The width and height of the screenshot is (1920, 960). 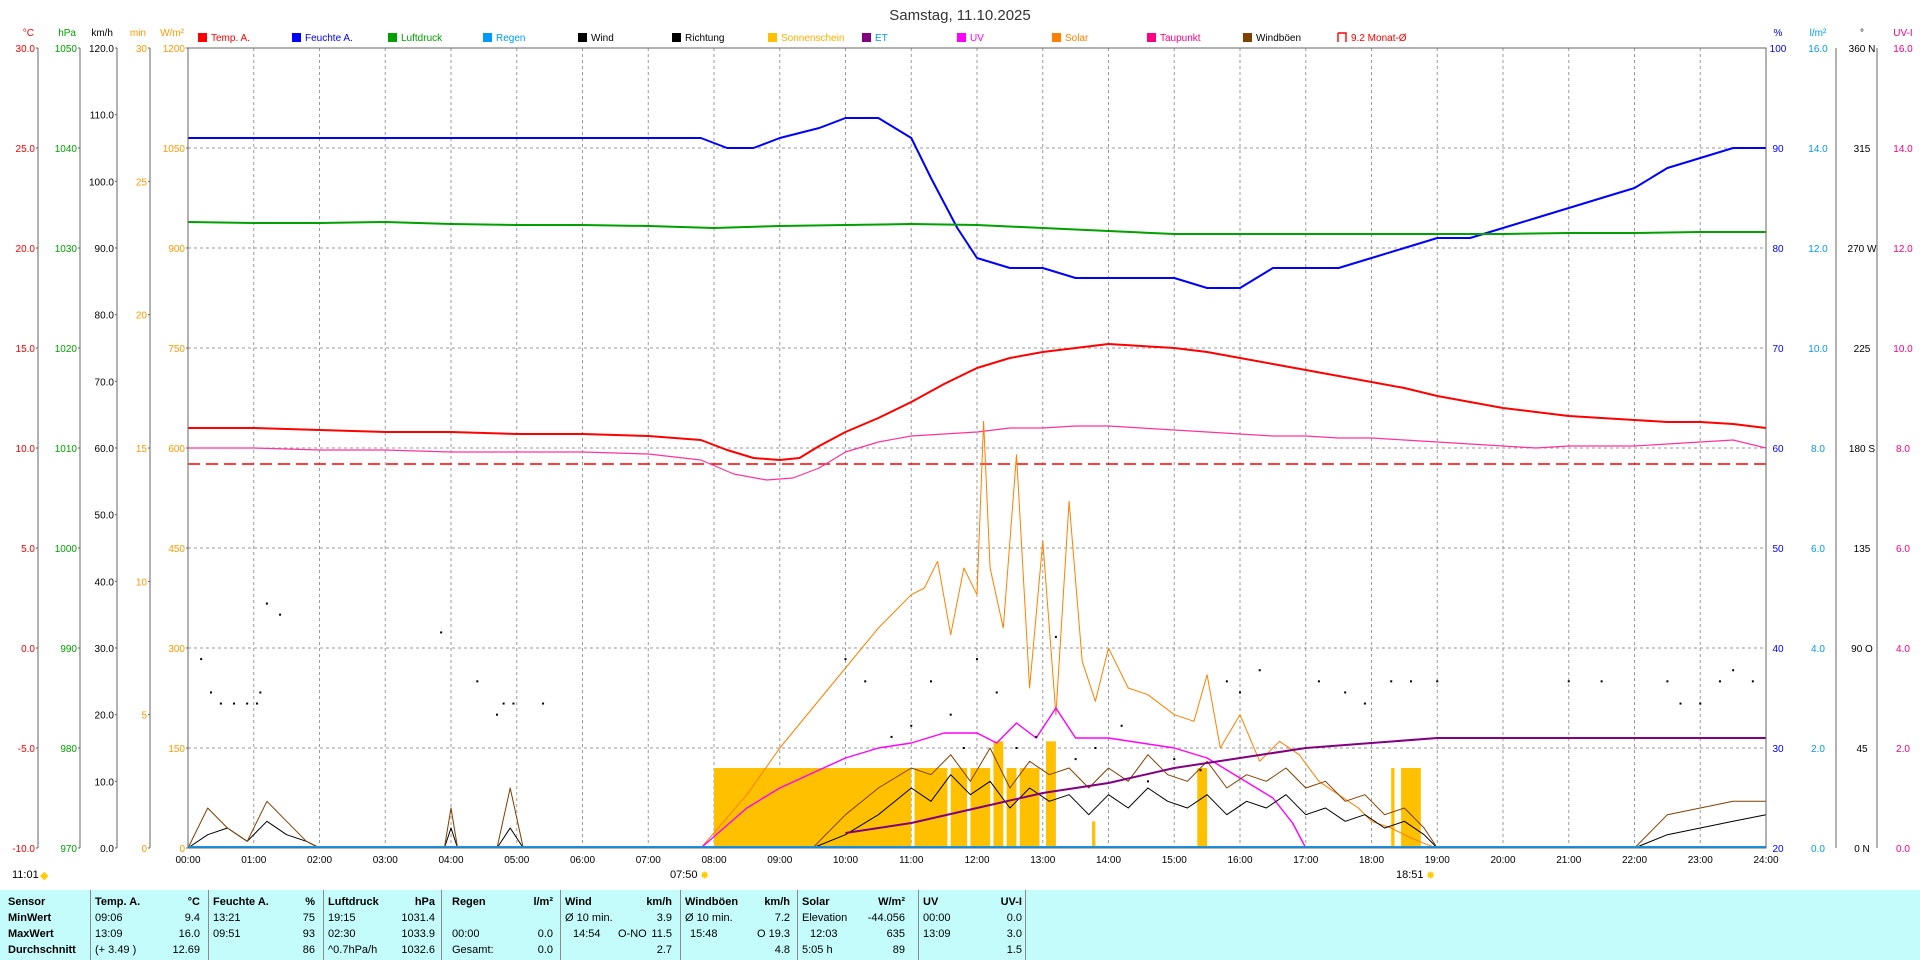 What do you see at coordinates (101, 182) in the screenshot?
I see `axis-tick-label: 100.0` at bounding box center [101, 182].